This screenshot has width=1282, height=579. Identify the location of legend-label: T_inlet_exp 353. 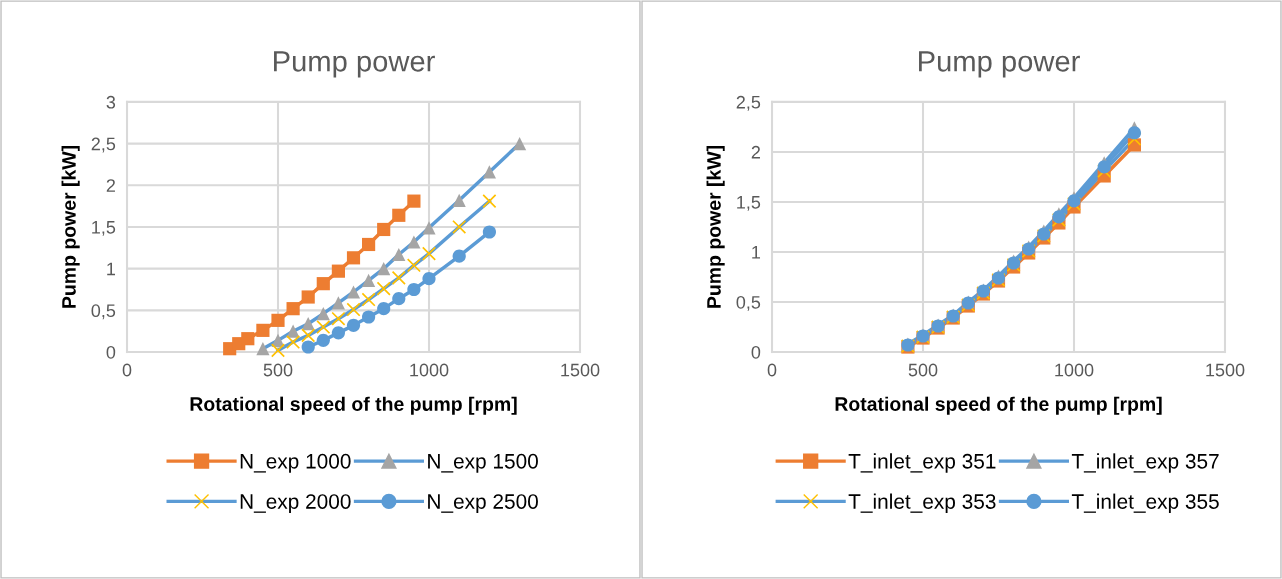
(922, 503).